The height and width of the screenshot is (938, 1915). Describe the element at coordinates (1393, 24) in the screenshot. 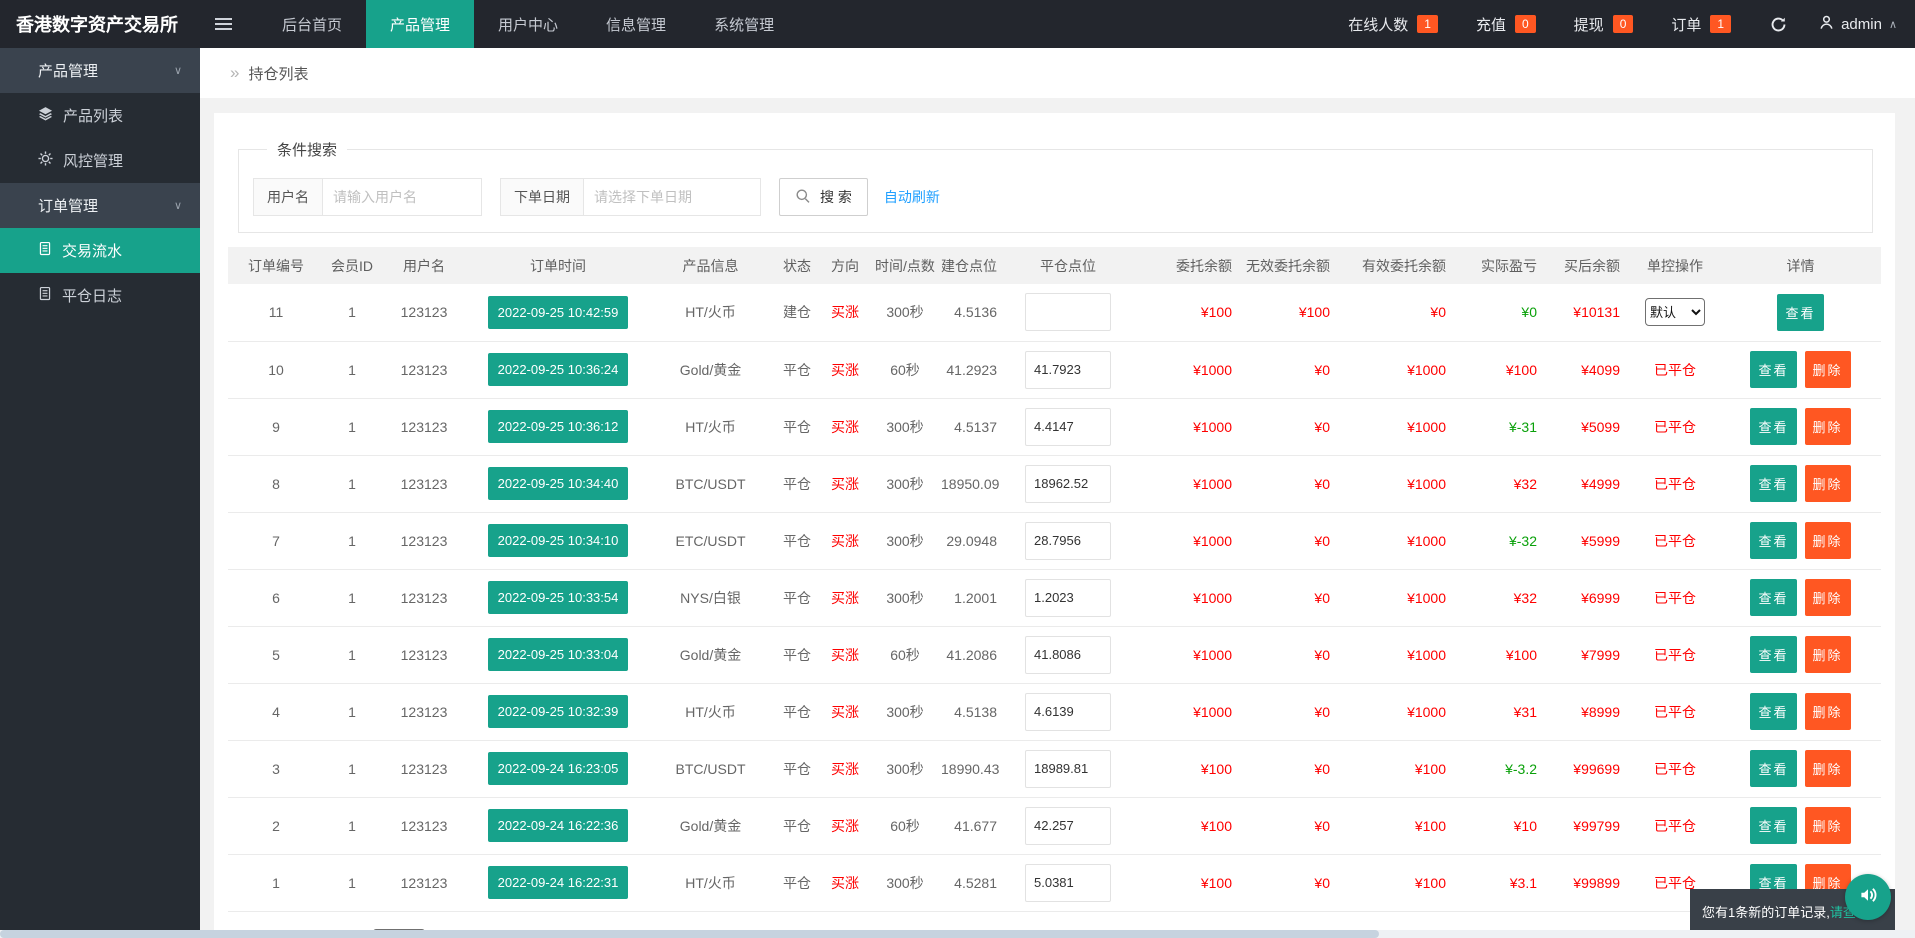

I see `navbar-stat-在线人数: 在线人数 1` at that location.